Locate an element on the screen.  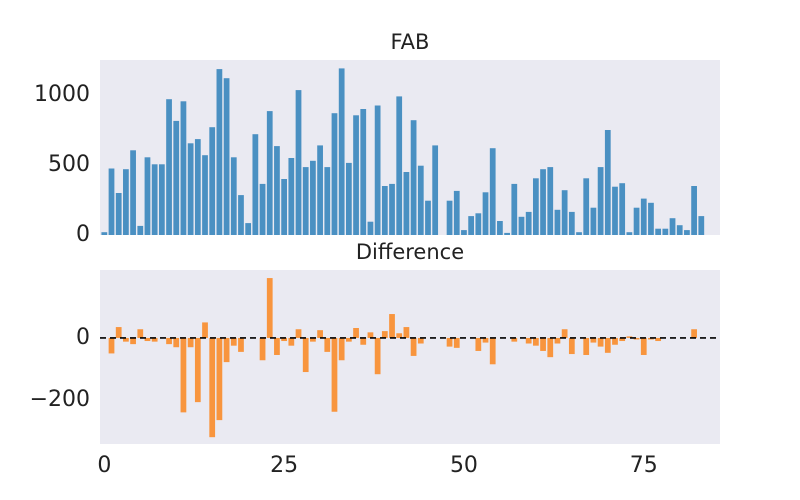
y-tick-label: 500 is located at coordinates (69, 164).